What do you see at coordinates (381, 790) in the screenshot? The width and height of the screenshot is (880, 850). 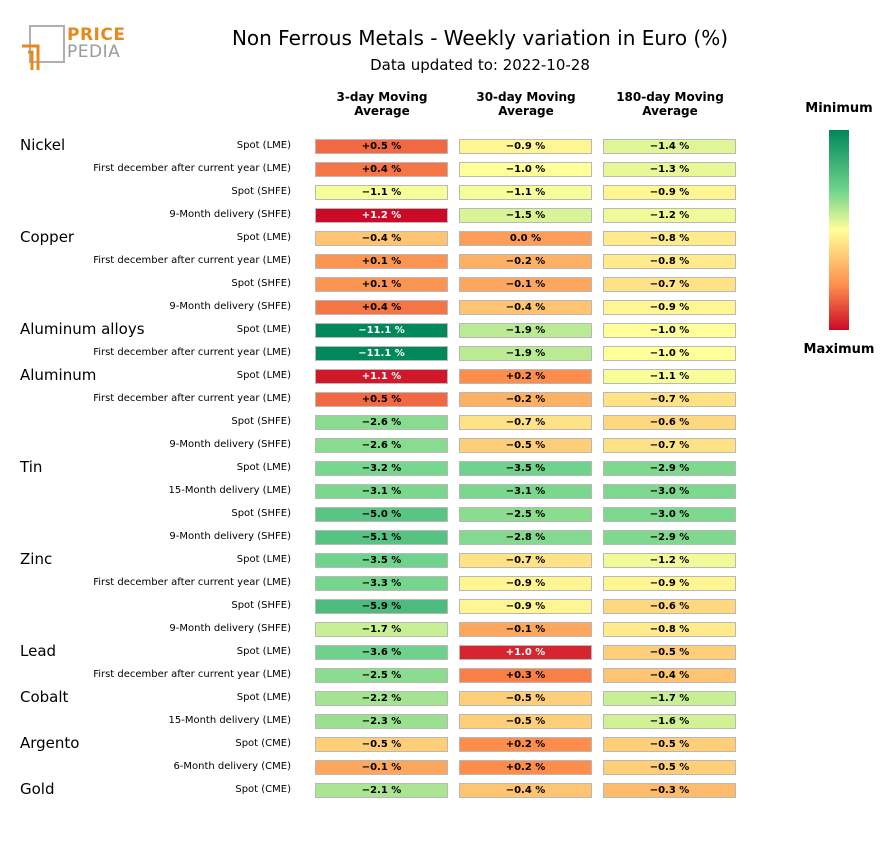 I see `heatmap-cell: −2.1 %` at bounding box center [381, 790].